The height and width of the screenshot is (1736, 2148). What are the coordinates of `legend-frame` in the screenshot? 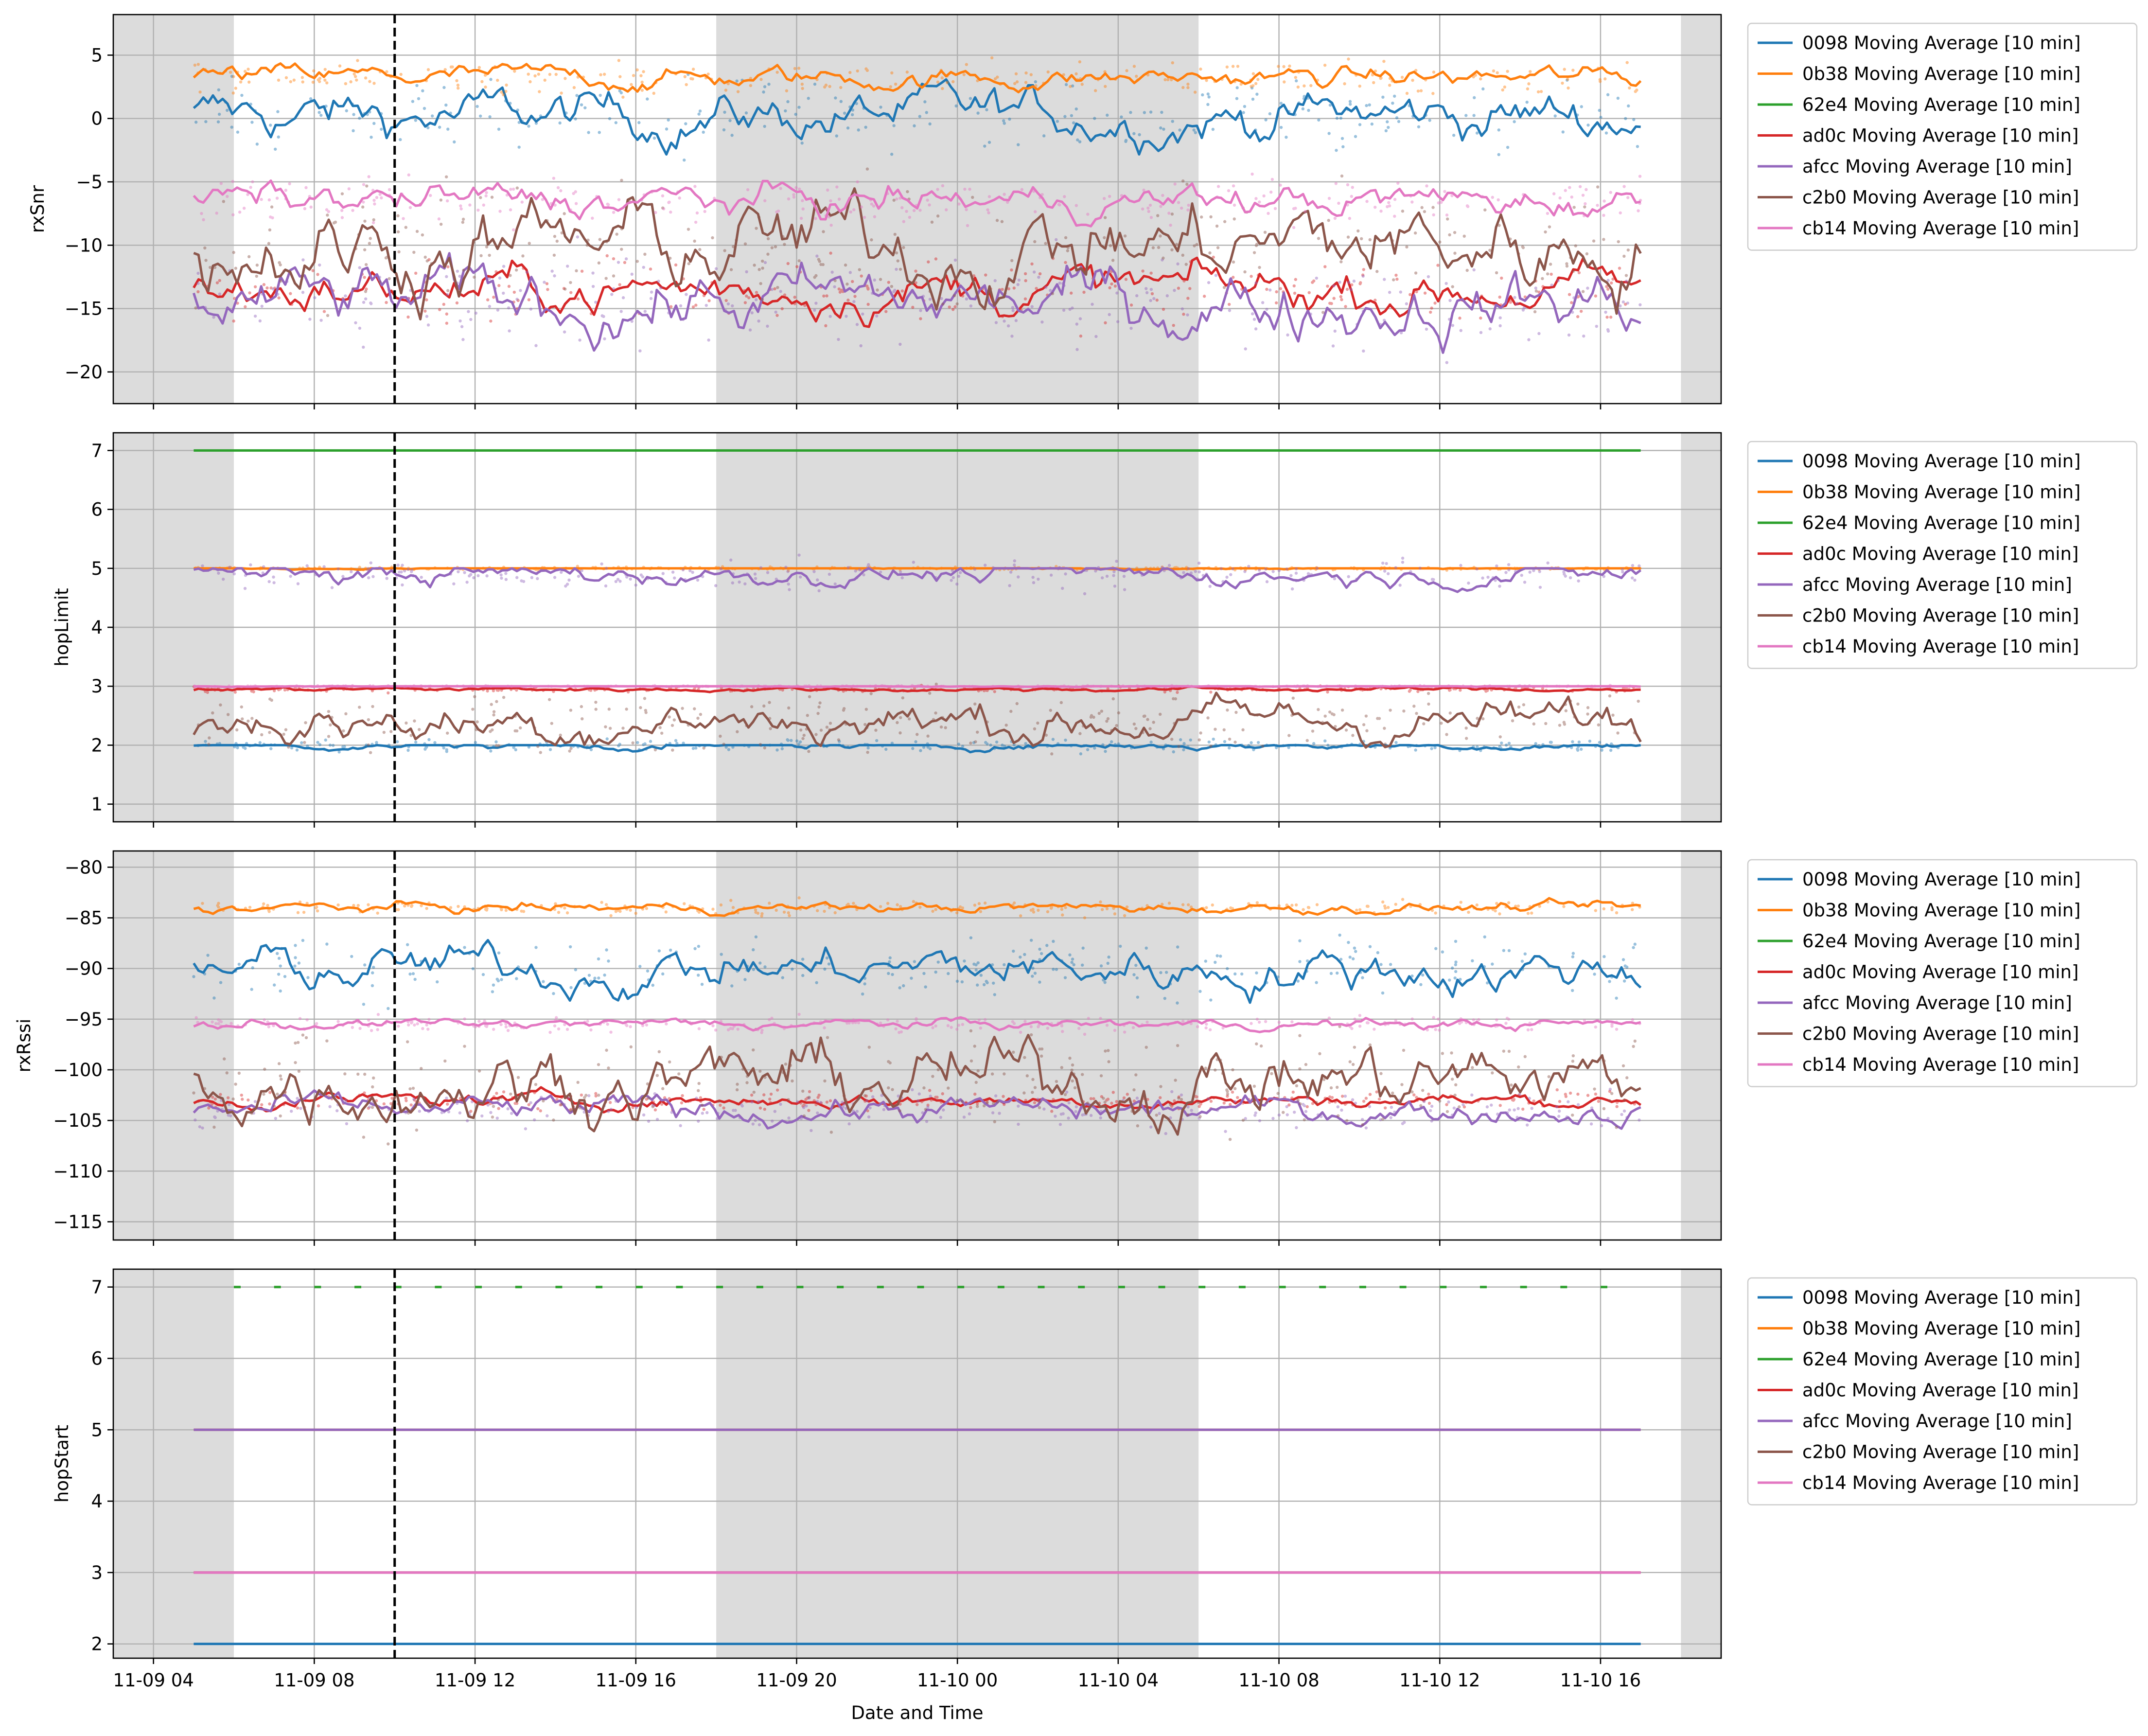 It's located at (1942, 137).